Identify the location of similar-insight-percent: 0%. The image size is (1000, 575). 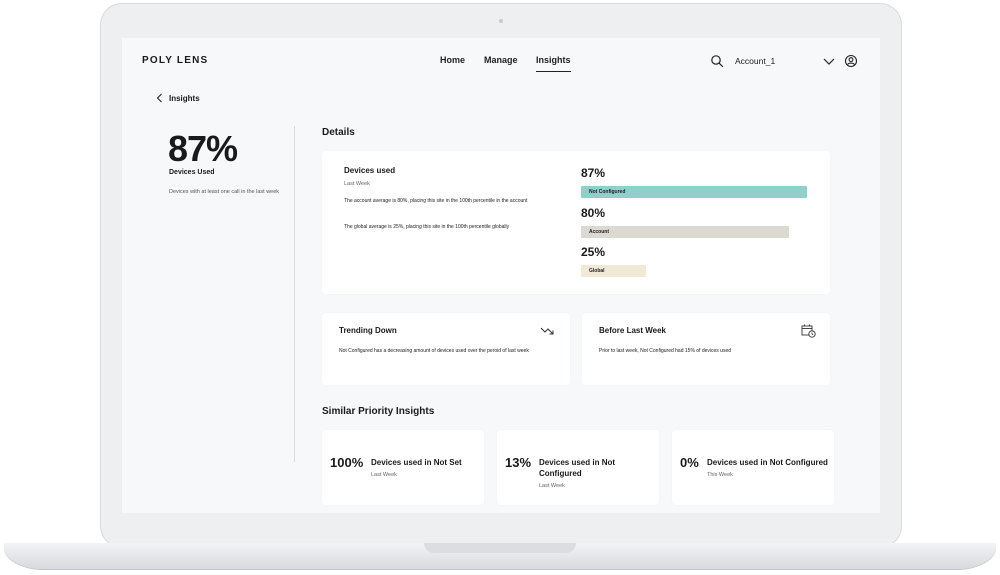
(689, 462).